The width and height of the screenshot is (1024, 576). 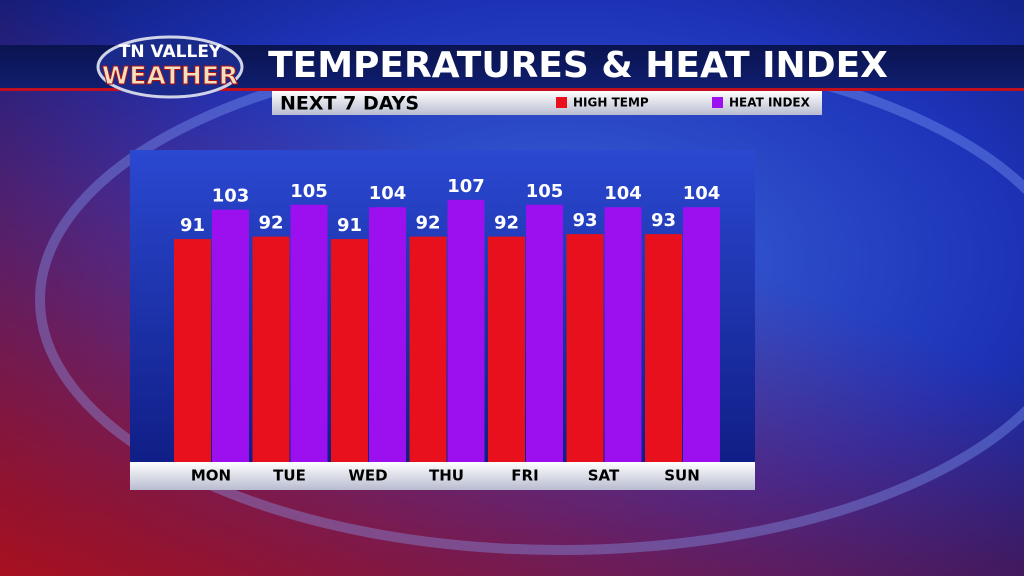 I want to click on chart-title: TEMPERATURES & HEAT INDEX, so click(x=578, y=65).